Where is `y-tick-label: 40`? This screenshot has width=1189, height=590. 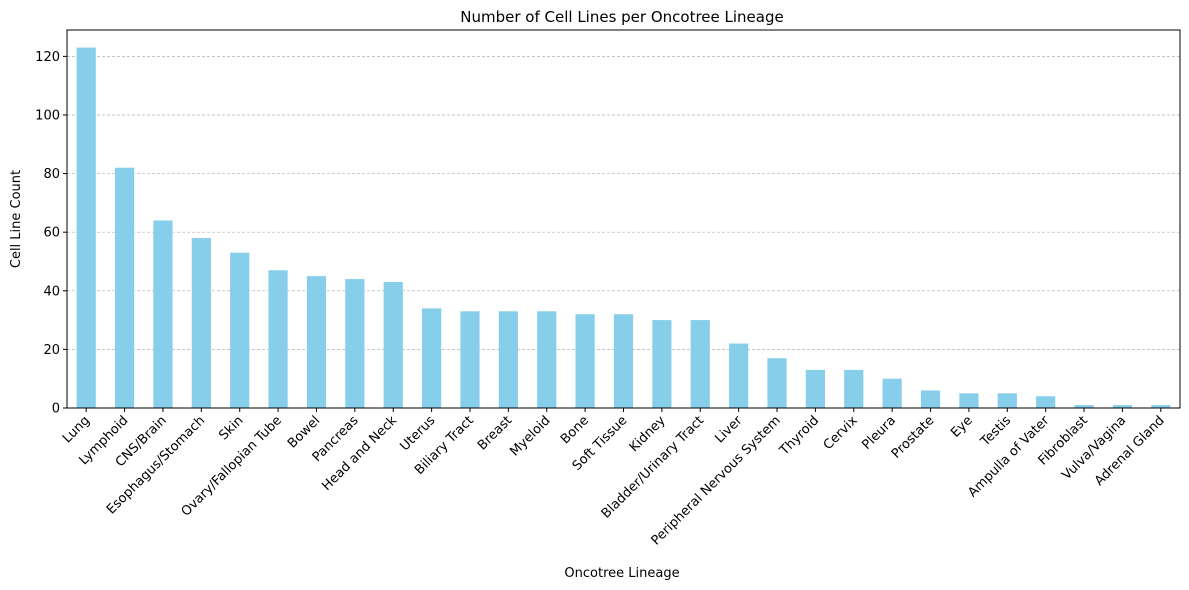
y-tick-label: 40 is located at coordinates (51, 291).